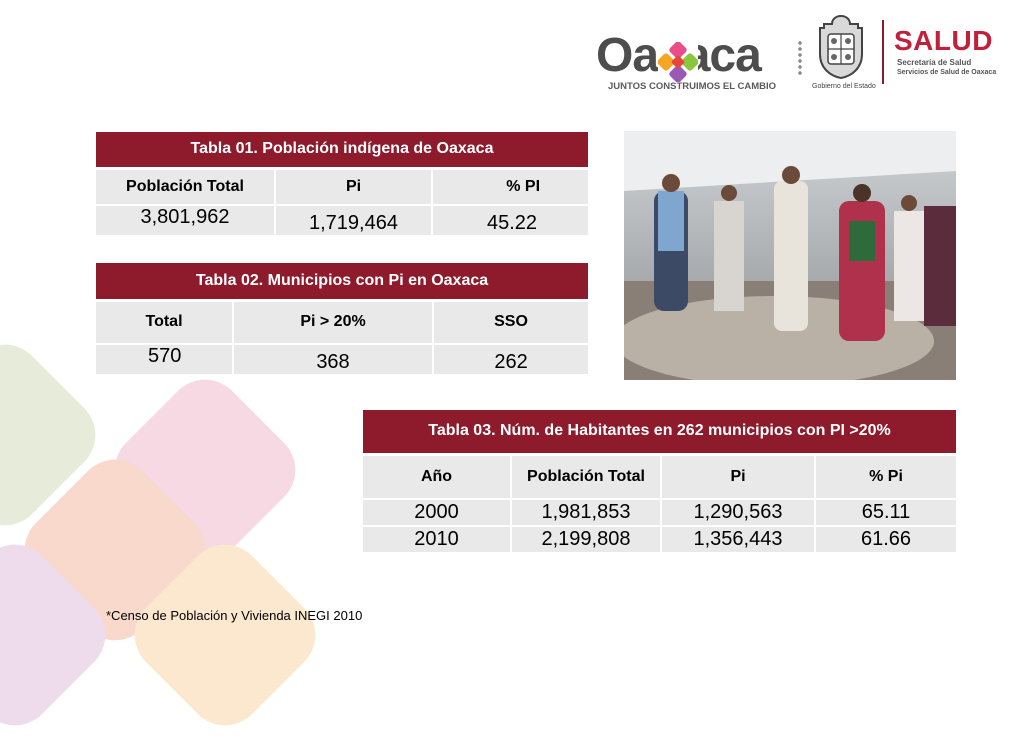 This screenshot has height=741, width=1024. Describe the element at coordinates (342, 282) in the screenshot. I see `tabla-02-title: Tabla 02. Municipios con Pi en Oaxaca` at that location.